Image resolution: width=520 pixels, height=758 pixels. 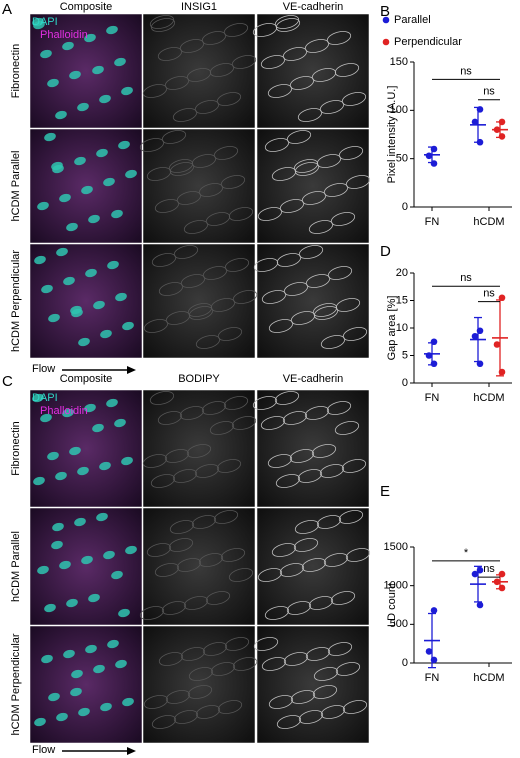 What do you see at coordinates (16, 301) in the screenshot?
I see `row-label: hCDM Perpendicular` at bounding box center [16, 301].